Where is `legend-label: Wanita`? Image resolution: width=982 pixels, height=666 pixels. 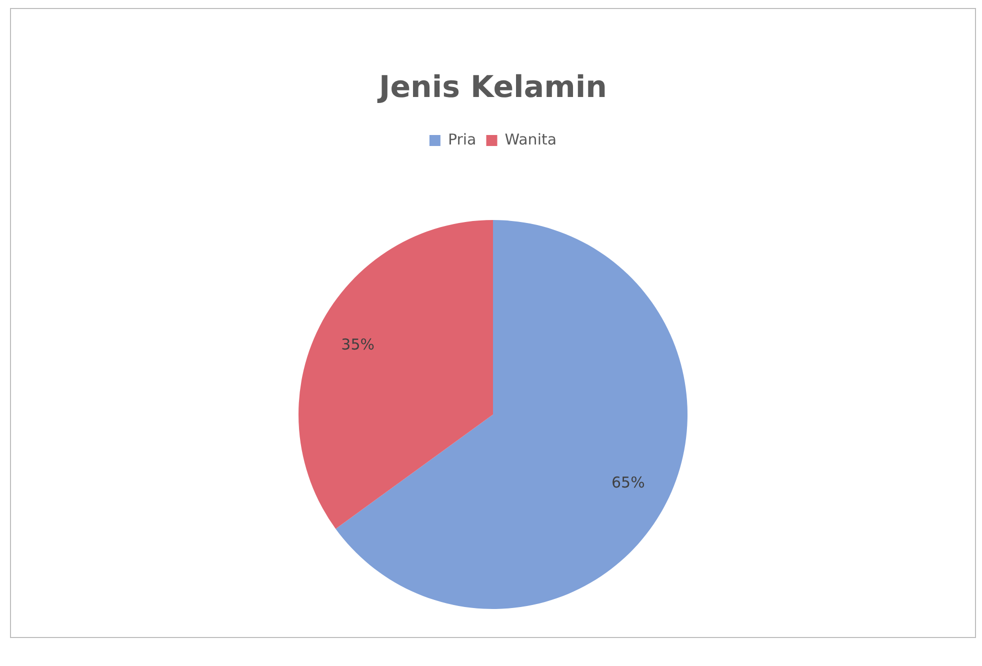
legend-label: Wanita is located at coordinates (530, 139).